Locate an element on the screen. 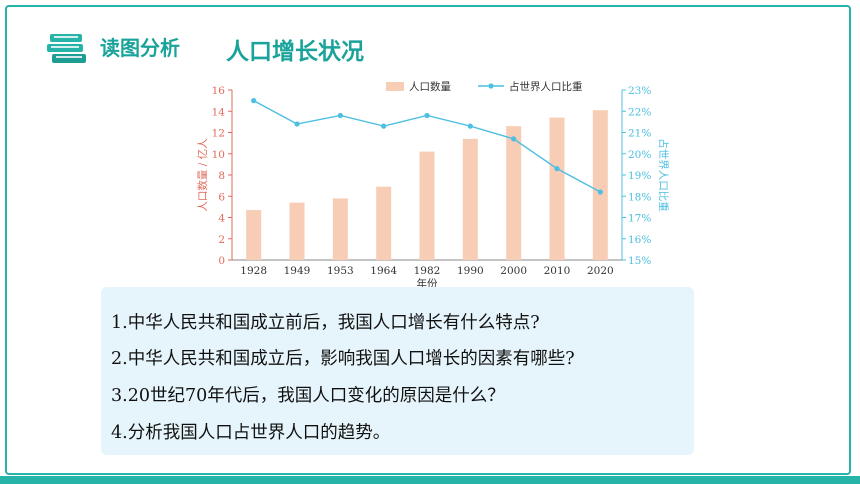  line-series-world-share is located at coordinates (427, 146).